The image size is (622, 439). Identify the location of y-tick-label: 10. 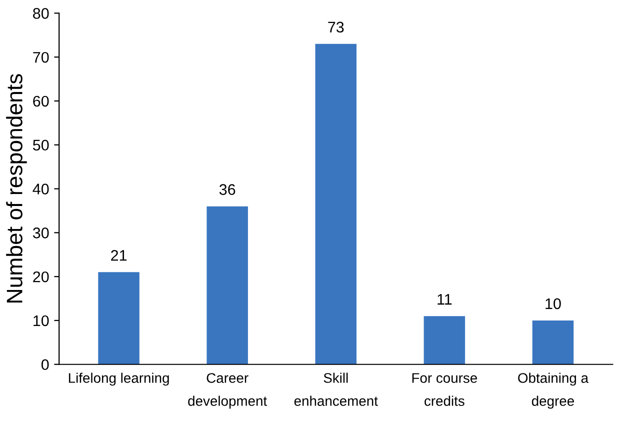
(41, 320).